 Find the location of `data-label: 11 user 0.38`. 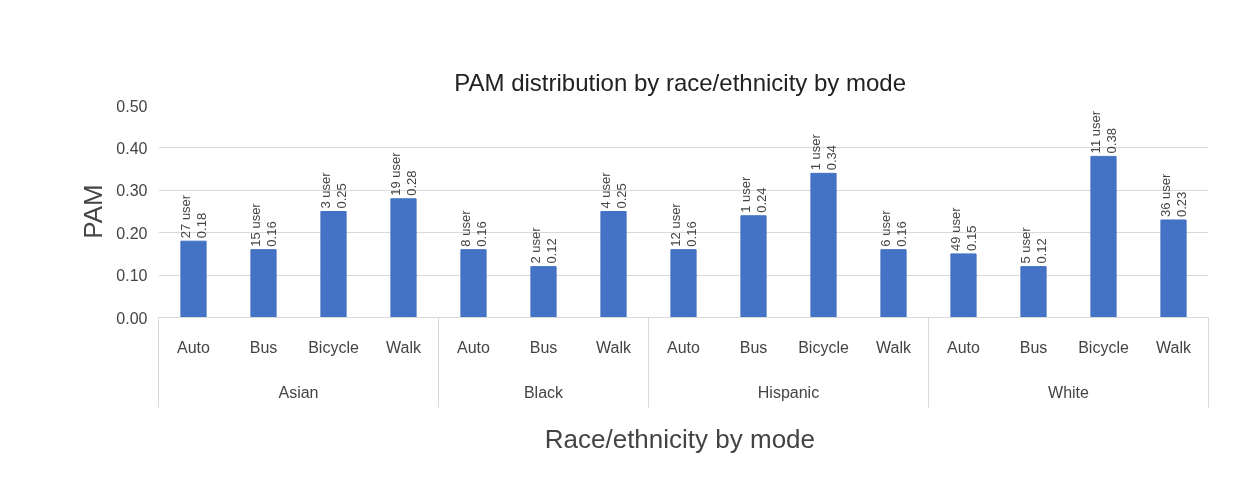

data-label: 11 user 0.38 is located at coordinates (1103, 132).